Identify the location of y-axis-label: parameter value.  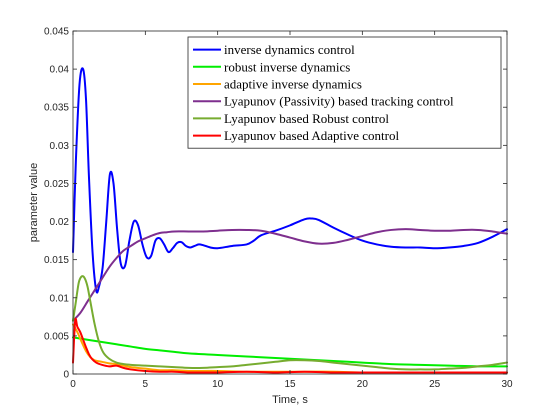
(34, 203).